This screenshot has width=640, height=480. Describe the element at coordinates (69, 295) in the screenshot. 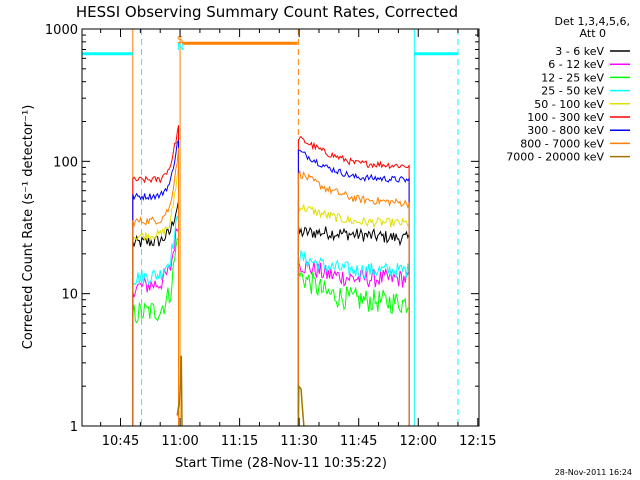

I see `y-tick-label-2: 10` at that location.